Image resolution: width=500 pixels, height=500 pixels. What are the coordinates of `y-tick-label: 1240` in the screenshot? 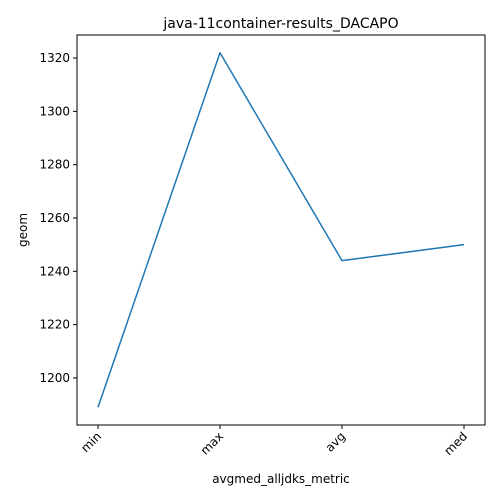 It's located at (54, 271).